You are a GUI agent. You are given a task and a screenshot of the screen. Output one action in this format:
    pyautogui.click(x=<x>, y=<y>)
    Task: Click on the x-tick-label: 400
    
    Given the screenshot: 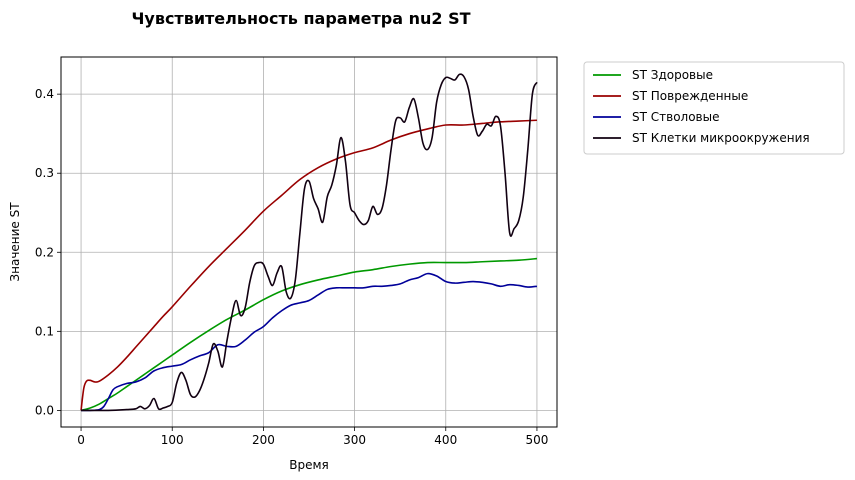 What is the action you would take?
    pyautogui.click(x=445, y=440)
    